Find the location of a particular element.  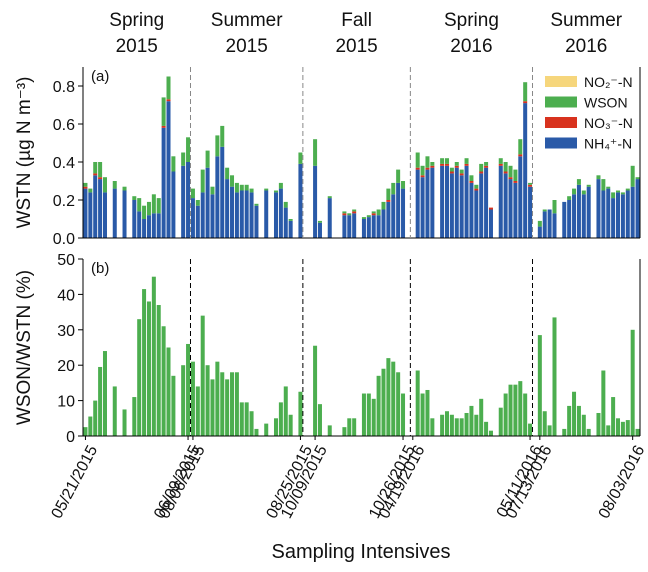

y-tick-label: 0 is located at coordinates (70, 437).